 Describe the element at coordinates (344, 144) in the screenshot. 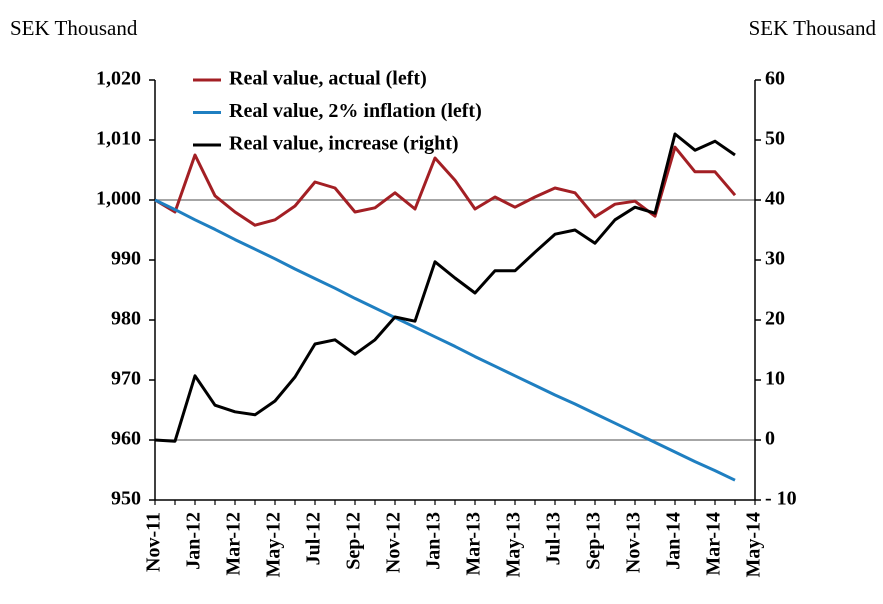

I see `legend-label: Real value, increase (right)` at that location.